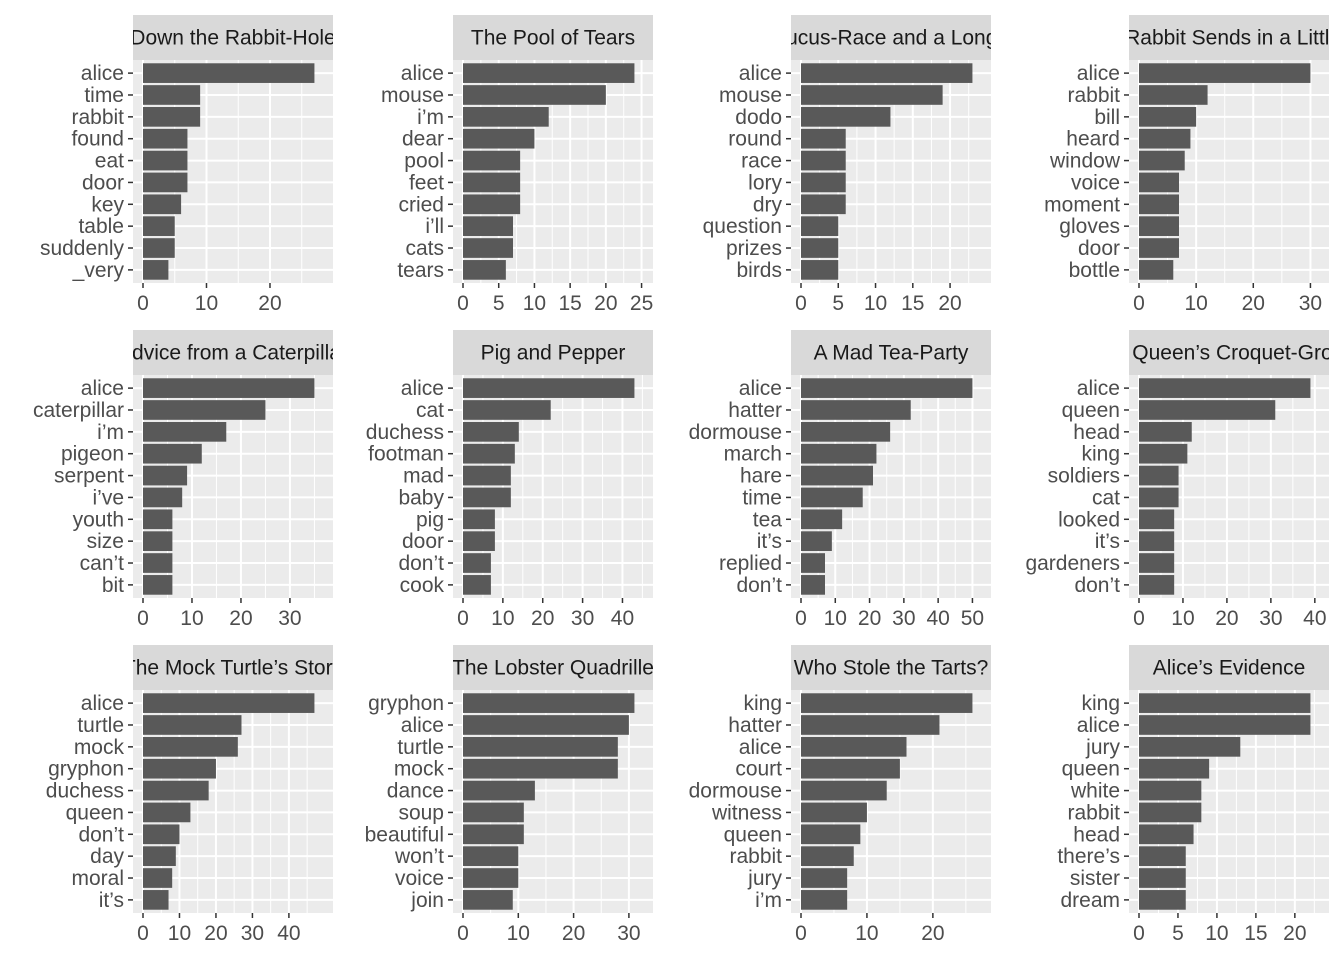  I want to click on facet-title: The Pool of Tears, so click(553, 38).